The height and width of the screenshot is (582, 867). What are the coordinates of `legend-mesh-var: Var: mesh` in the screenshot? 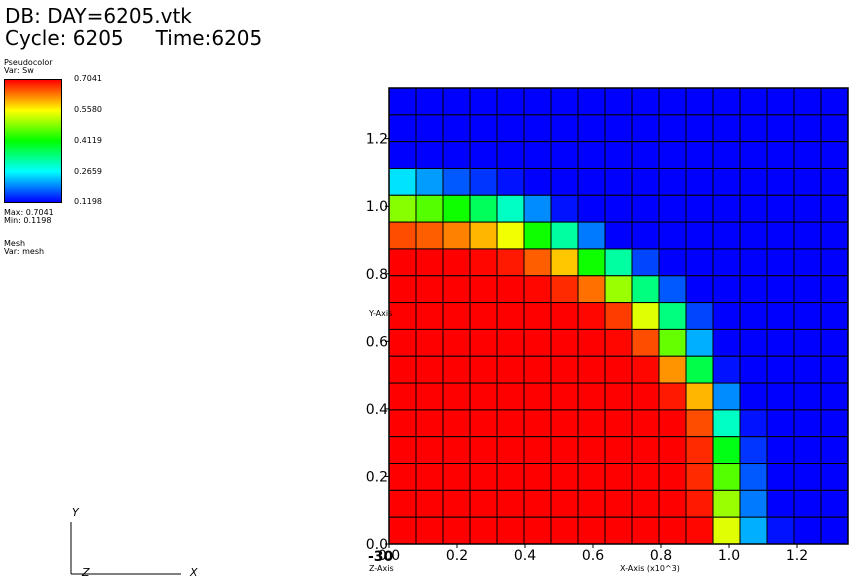 It's located at (24, 251).